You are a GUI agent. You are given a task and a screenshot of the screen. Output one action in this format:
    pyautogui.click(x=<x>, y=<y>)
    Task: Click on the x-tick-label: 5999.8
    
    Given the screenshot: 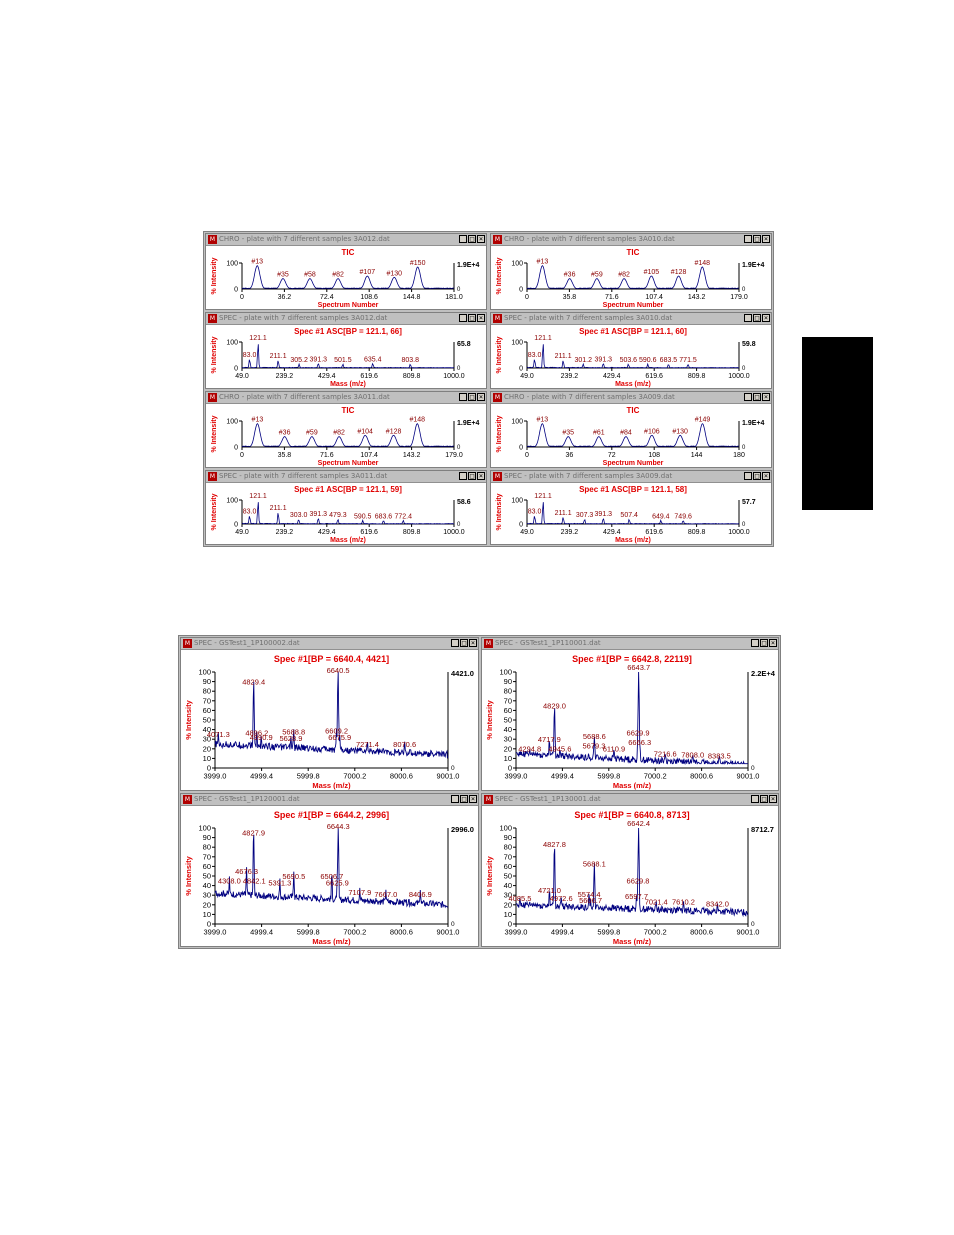 What is the action you would take?
    pyautogui.click(x=608, y=932)
    